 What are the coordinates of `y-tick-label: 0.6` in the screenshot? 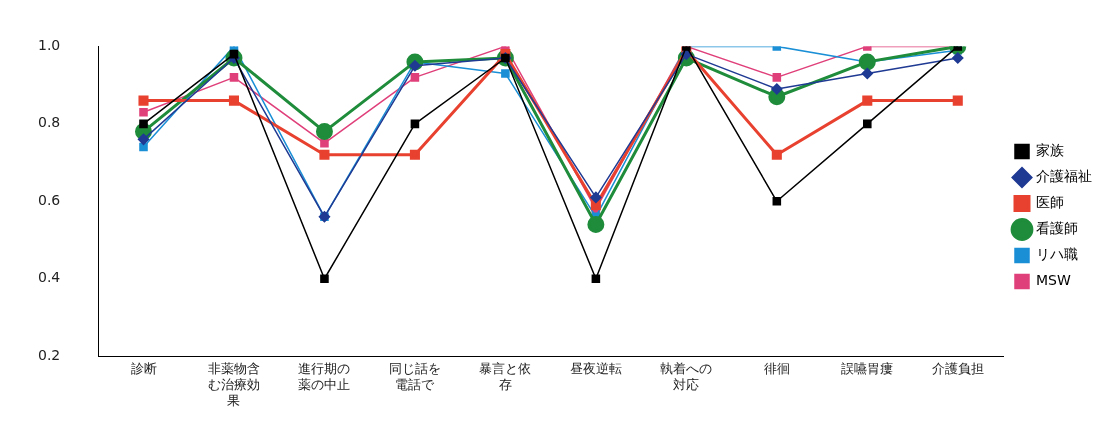 It's located at (49, 199).